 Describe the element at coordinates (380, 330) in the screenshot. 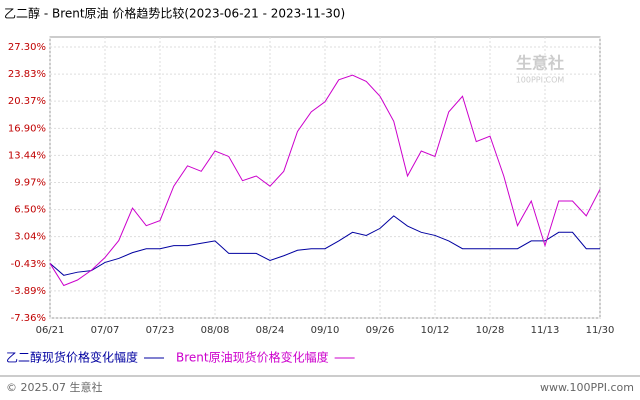

I see `x-tick-label: 09/26` at that location.